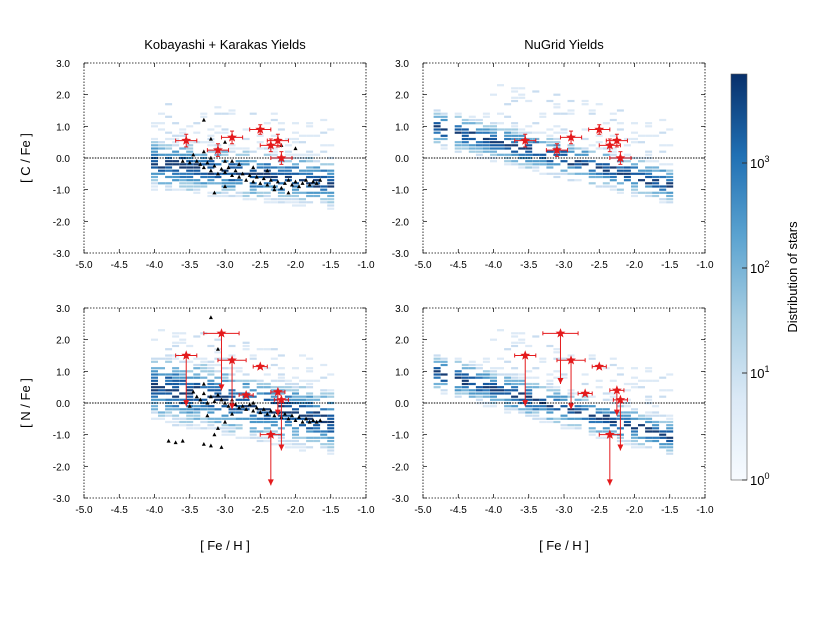 The width and height of the screenshot is (830, 623). What do you see at coordinates (63, 341) in the screenshot?
I see `y-tick-label: 2.0` at bounding box center [63, 341].